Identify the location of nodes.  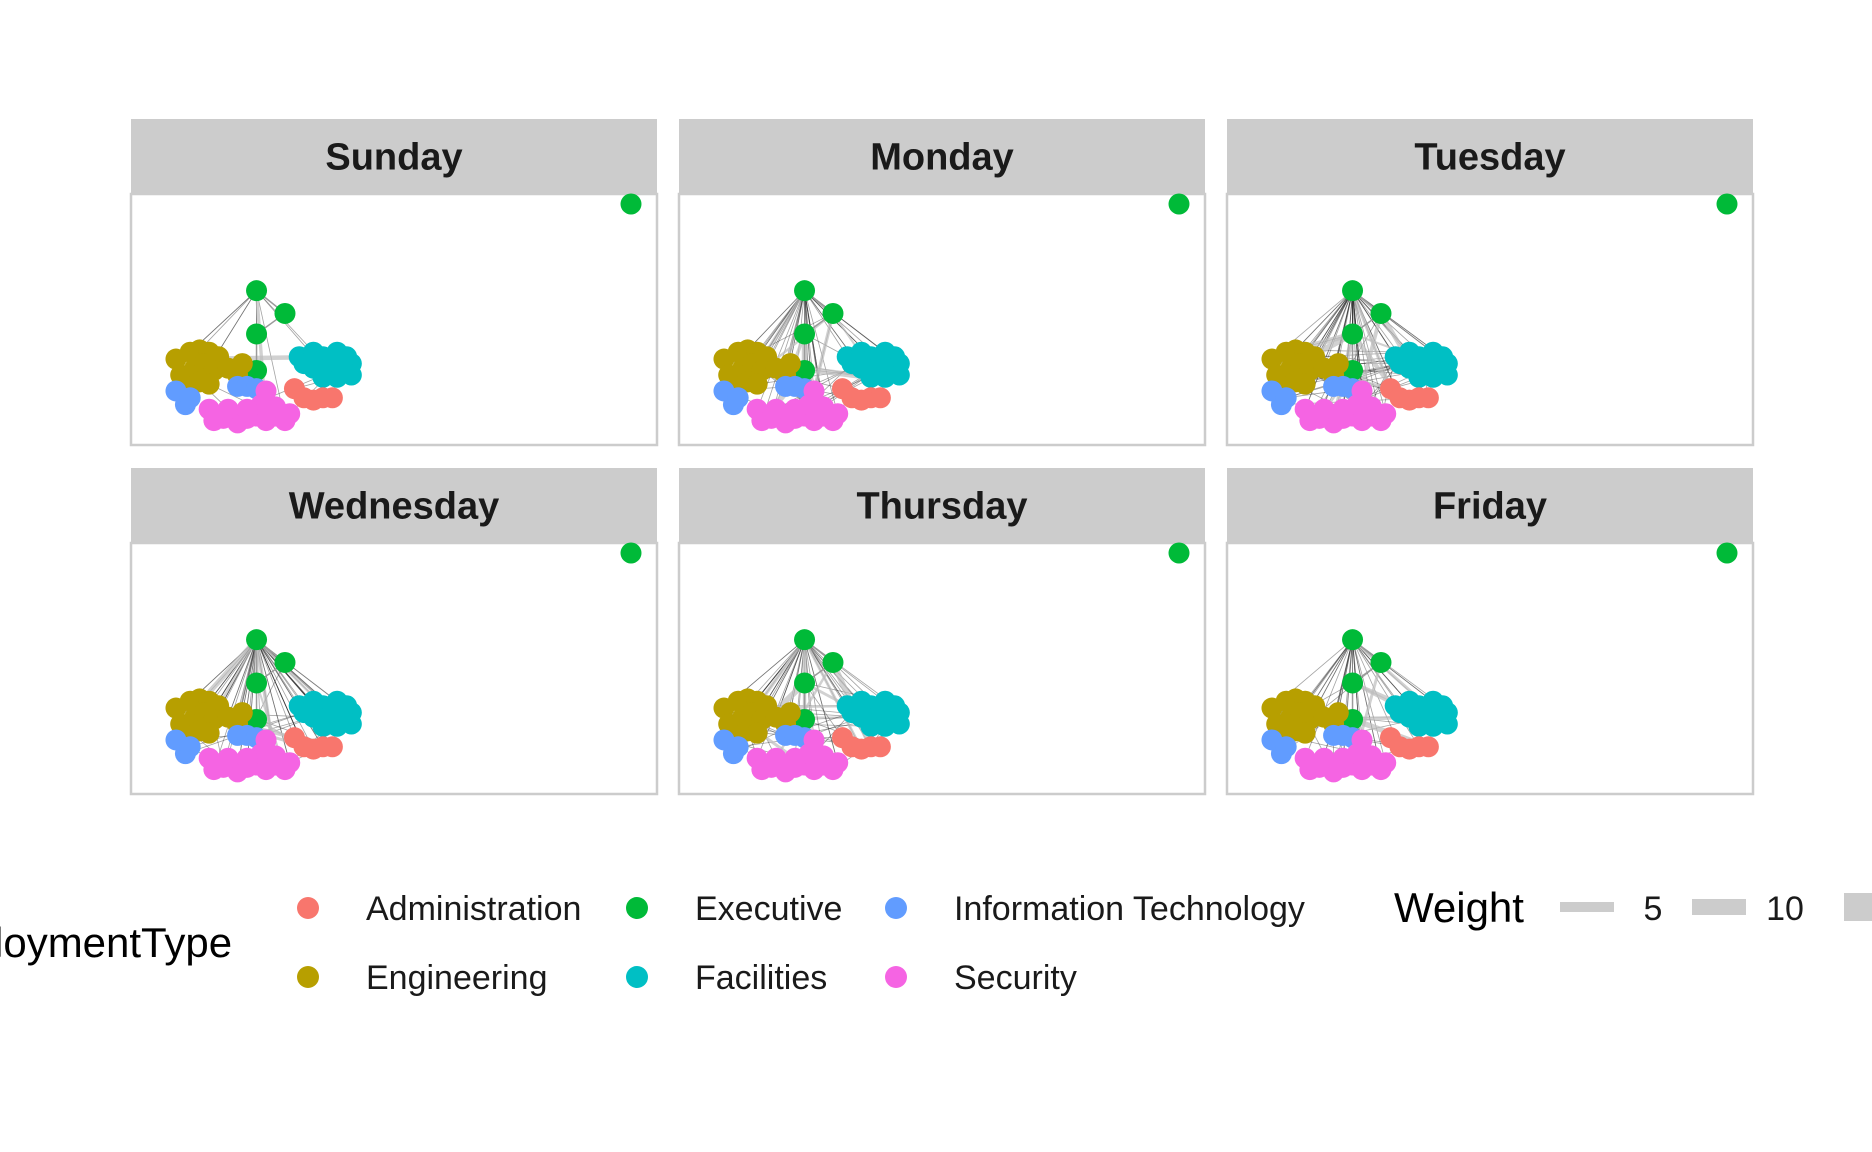
(1499, 313).